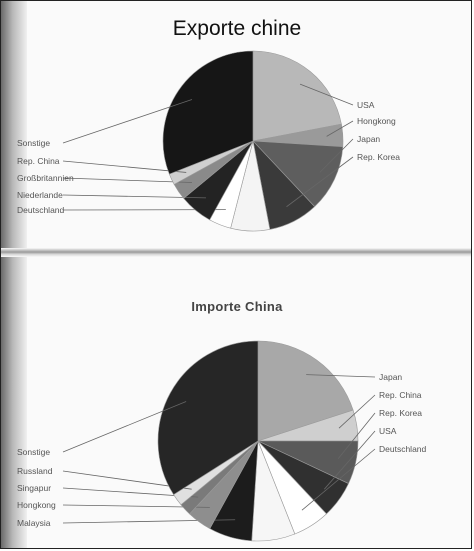  Describe the element at coordinates (400, 413) in the screenshot. I see `import-label-rep-korea: Rep. Korea` at that location.